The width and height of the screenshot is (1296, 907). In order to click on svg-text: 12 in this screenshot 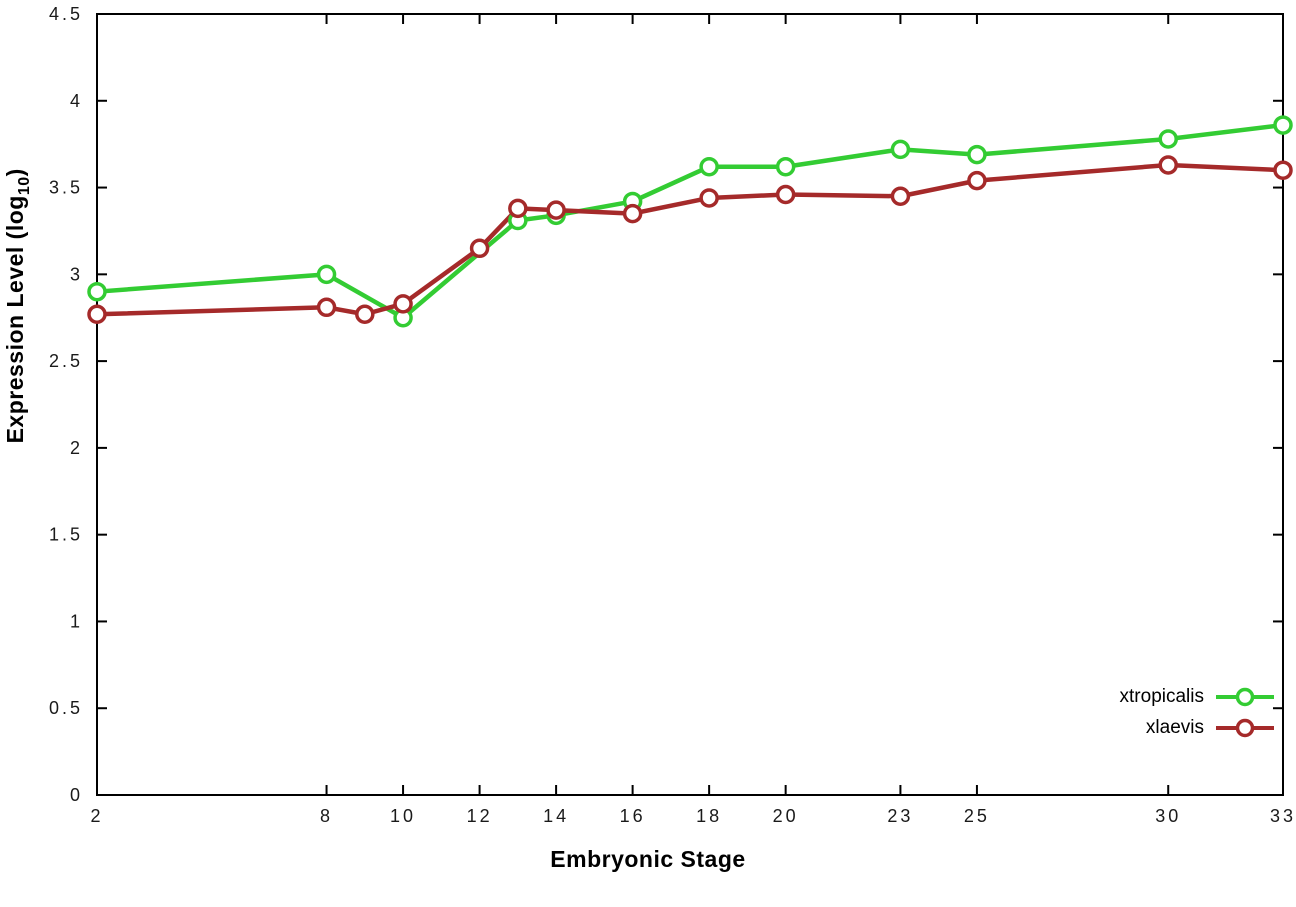, I will do `click(480, 816)`.